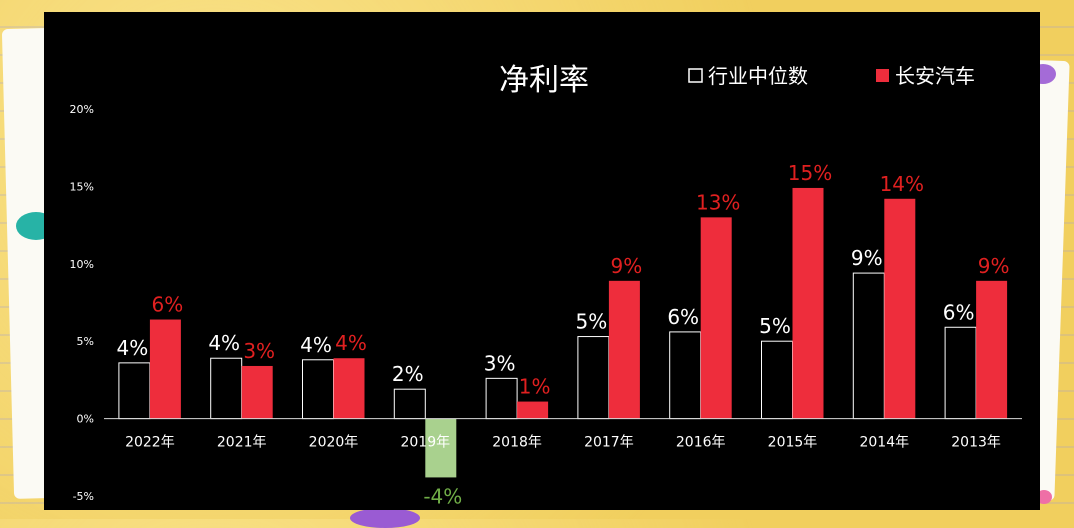 The width and height of the screenshot is (1074, 528). Describe the element at coordinates (500, 363) in the screenshot. I see `data-label-industry: 3%` at that location.